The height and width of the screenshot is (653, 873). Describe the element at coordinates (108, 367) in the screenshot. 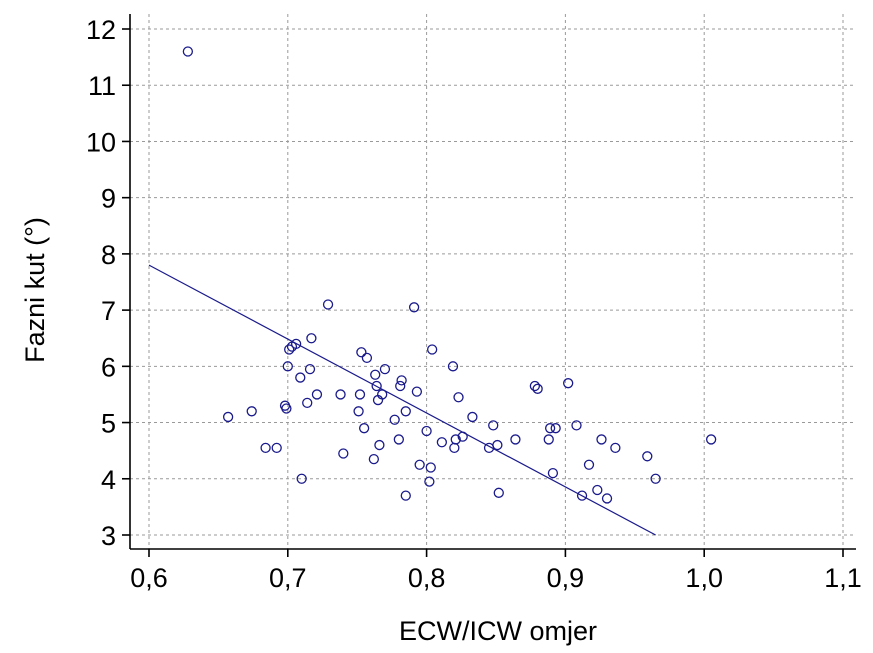

I see `y-tick-label: 6` at that location.